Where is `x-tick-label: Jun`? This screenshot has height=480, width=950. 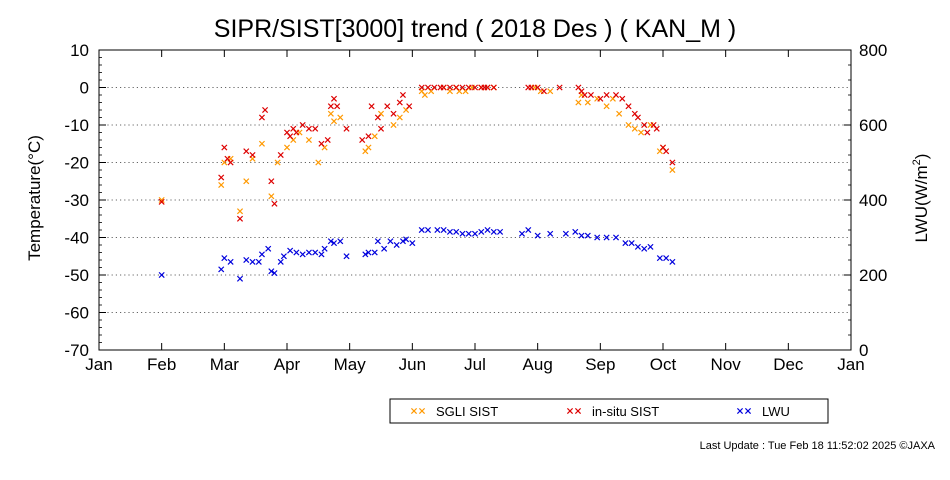 x-tick-label: Jun is located at coordinates (412, 364).